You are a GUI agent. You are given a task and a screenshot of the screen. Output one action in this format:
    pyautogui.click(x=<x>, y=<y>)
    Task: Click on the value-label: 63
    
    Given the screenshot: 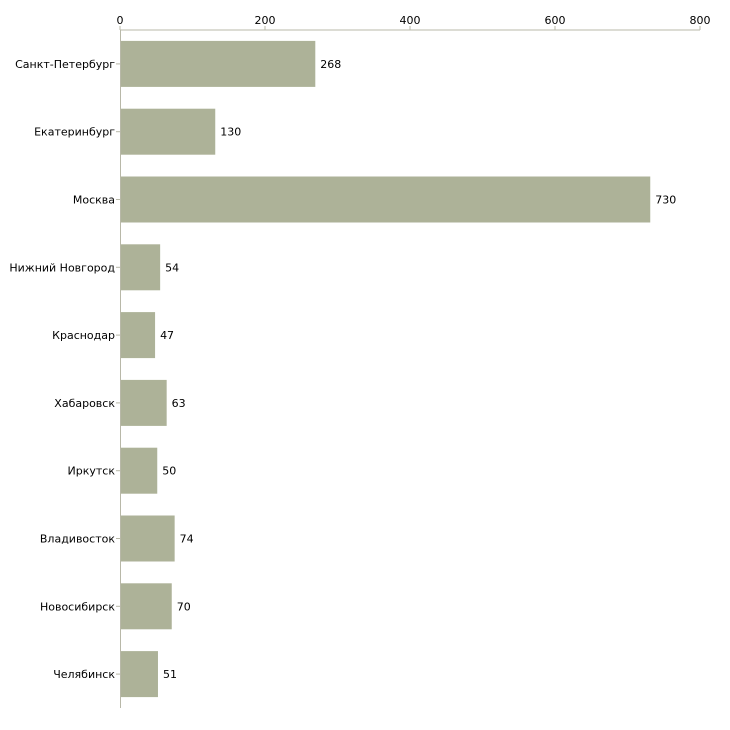 What is the action you would take?
    pyautogui.click(x=179, y=403)
    